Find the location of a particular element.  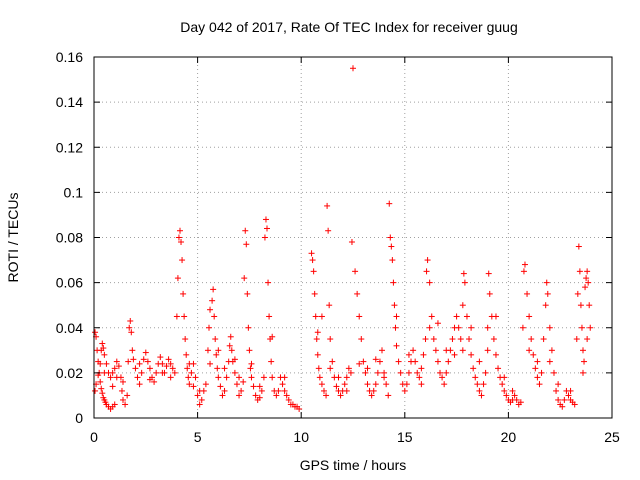

y-tick-label: 0.06 is located at coordinates (69, 283).